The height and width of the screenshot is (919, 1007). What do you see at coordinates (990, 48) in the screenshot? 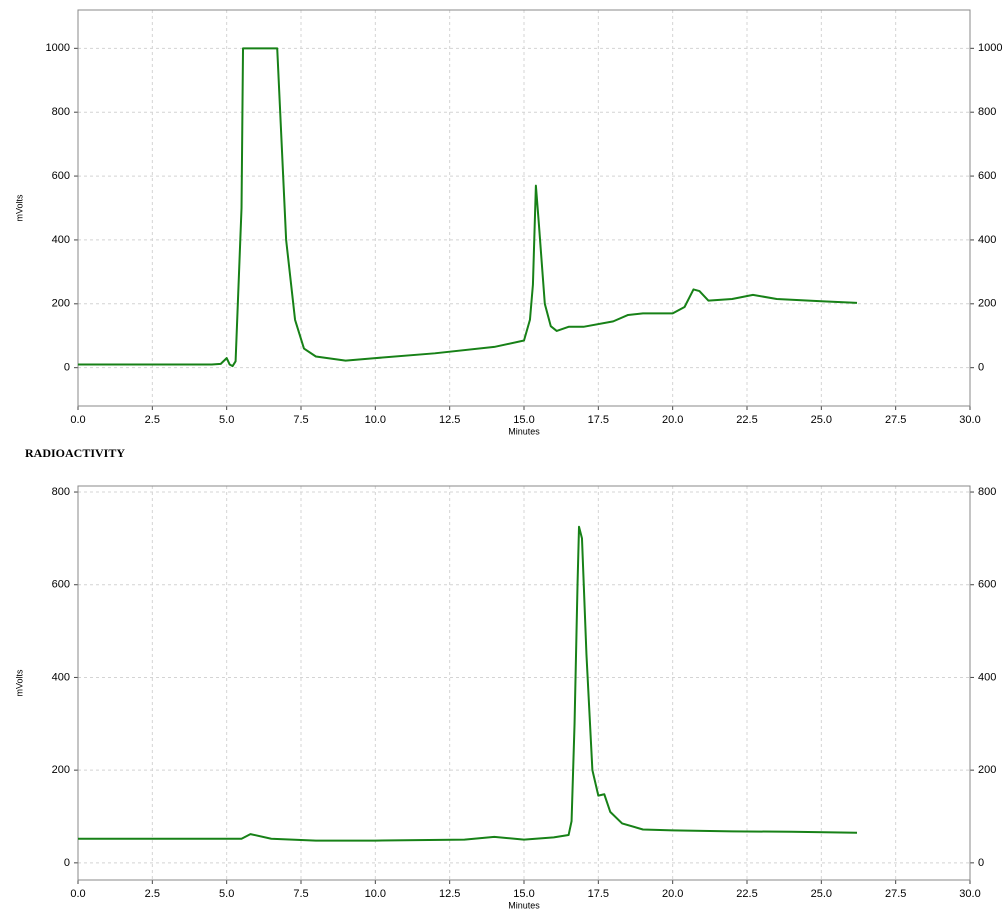
I see `y2-tick-label: 1000` at bounding box center [990, 48].